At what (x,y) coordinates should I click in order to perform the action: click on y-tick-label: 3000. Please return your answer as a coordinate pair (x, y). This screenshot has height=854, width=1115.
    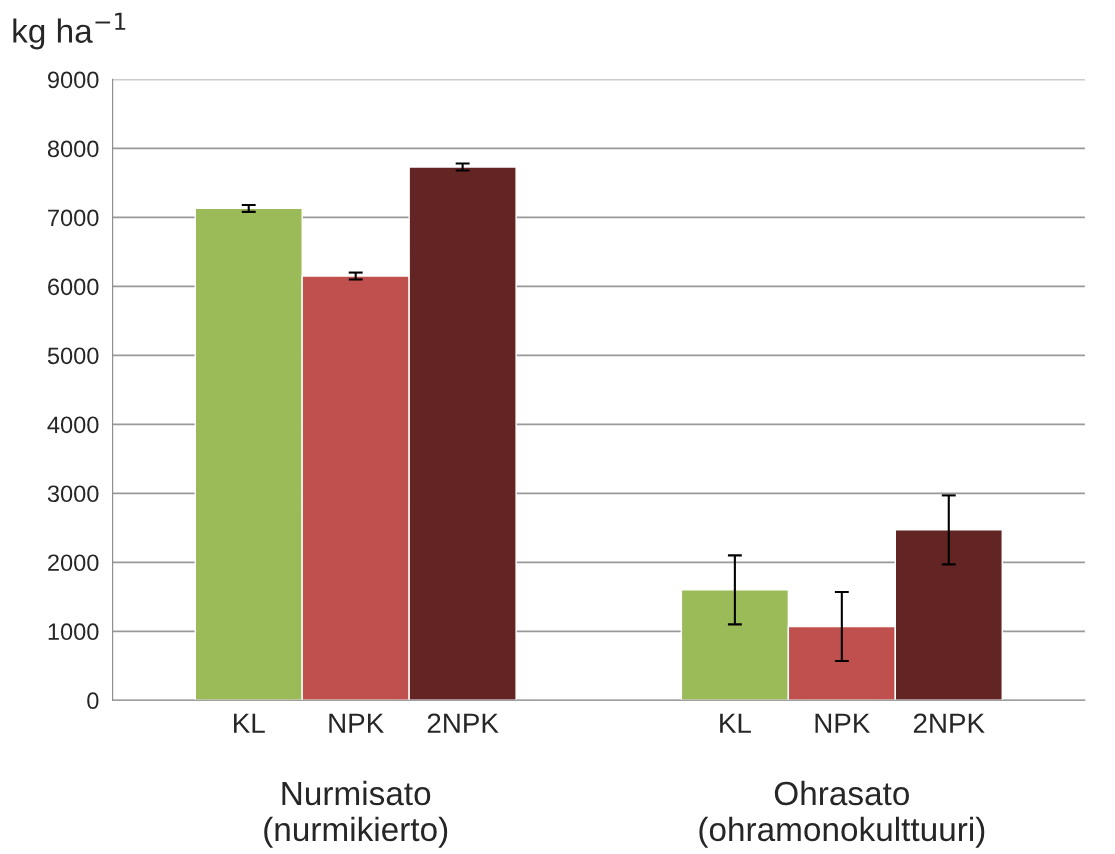
    Looking at the image, I should click on (73, 494).